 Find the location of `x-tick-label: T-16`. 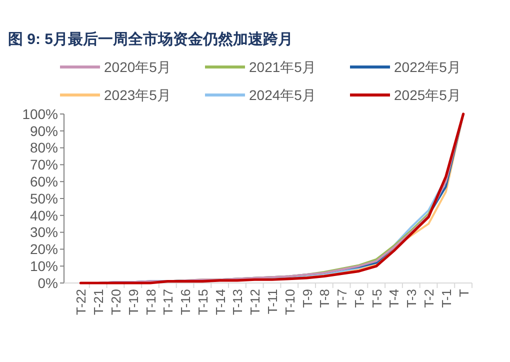

x-tick-label: T-16 is located at coordinates (186, 302).